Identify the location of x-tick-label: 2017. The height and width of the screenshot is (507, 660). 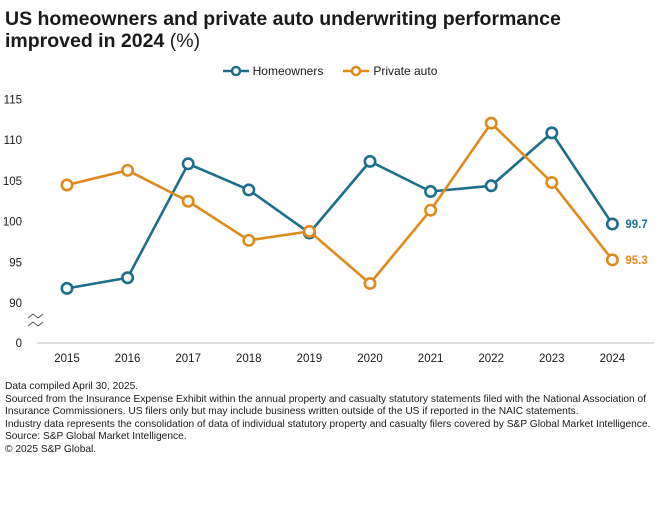
(188, 359).